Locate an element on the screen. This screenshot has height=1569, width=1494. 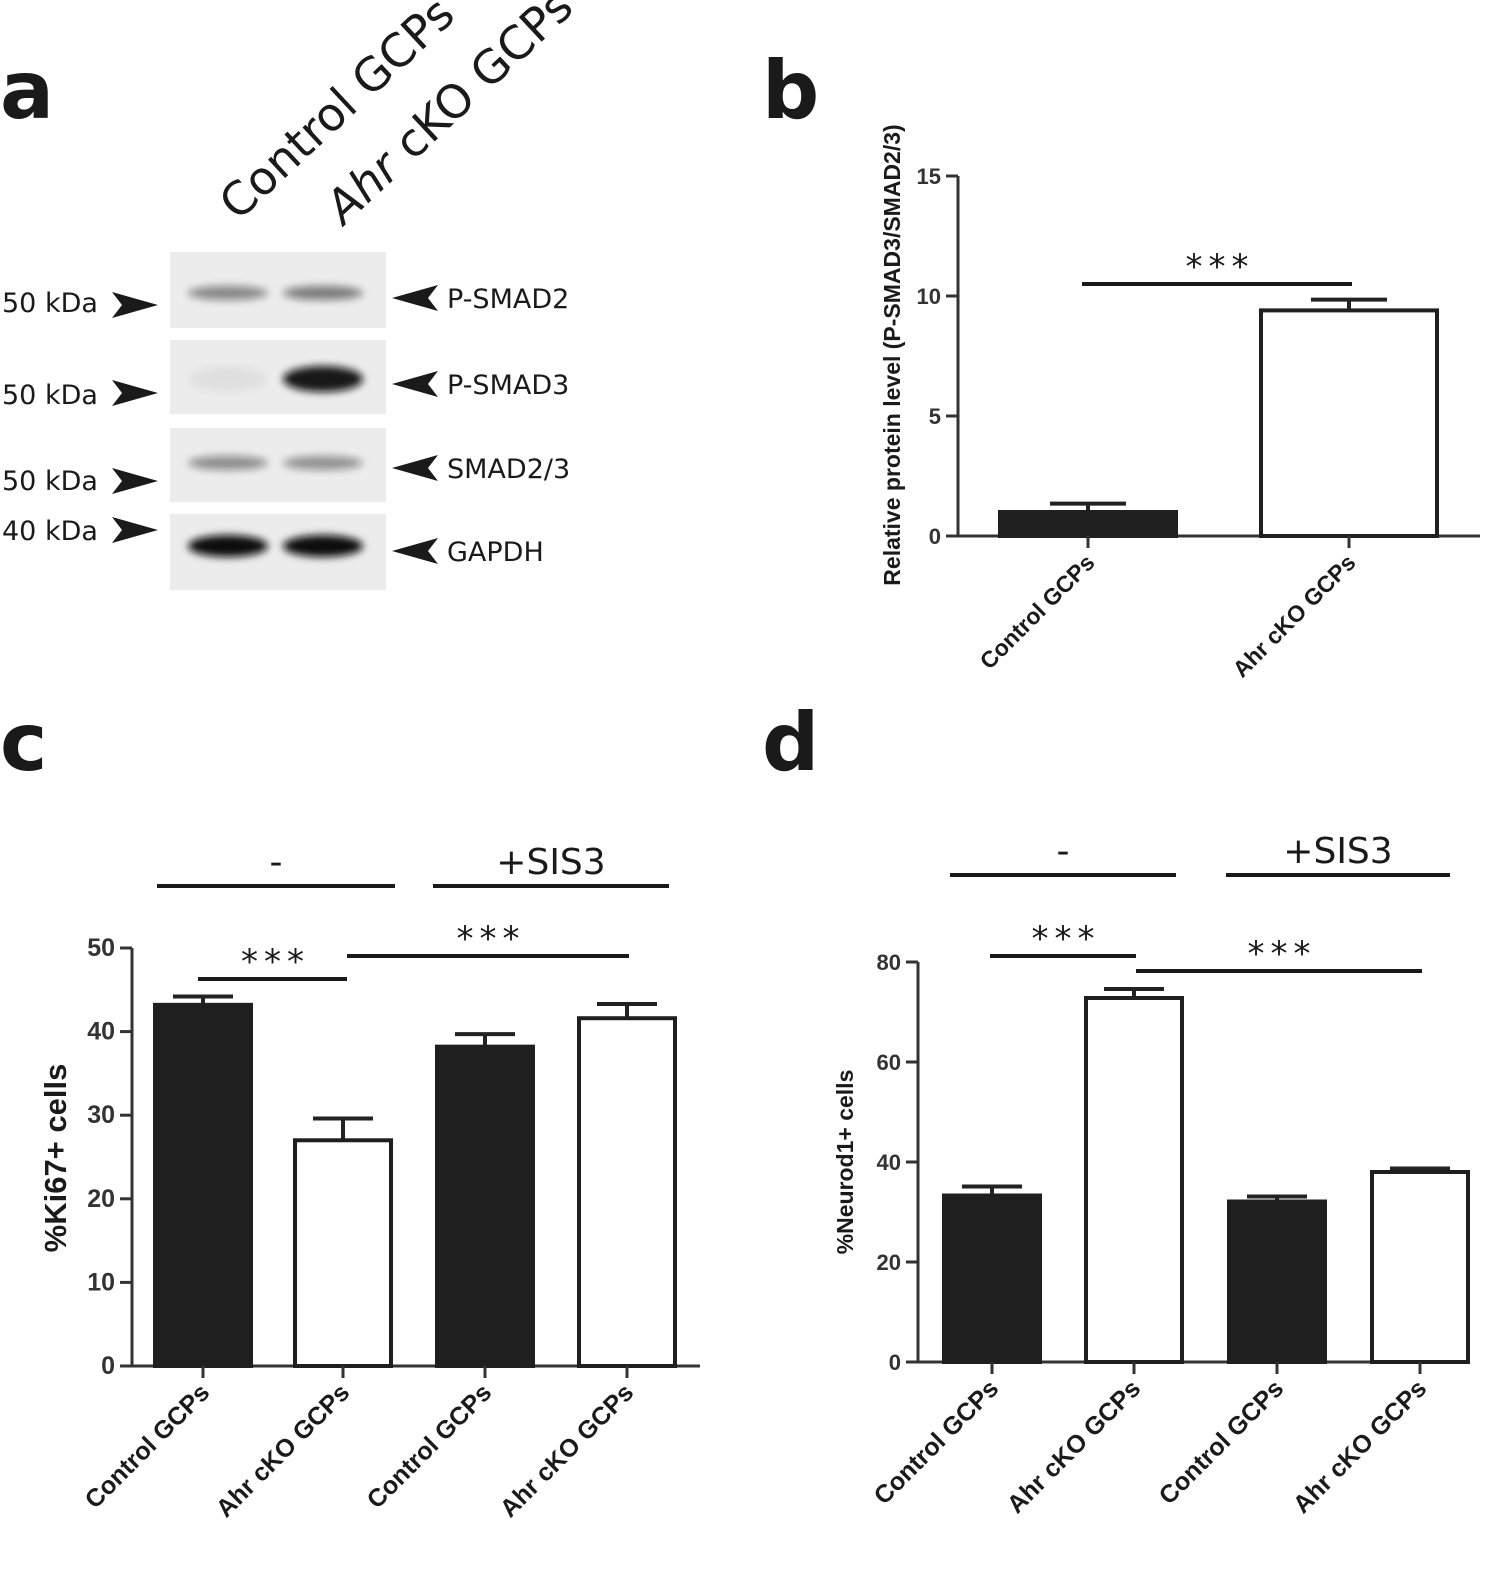
protein-label: P-SMAD3 is located at coordinates (508, 385).